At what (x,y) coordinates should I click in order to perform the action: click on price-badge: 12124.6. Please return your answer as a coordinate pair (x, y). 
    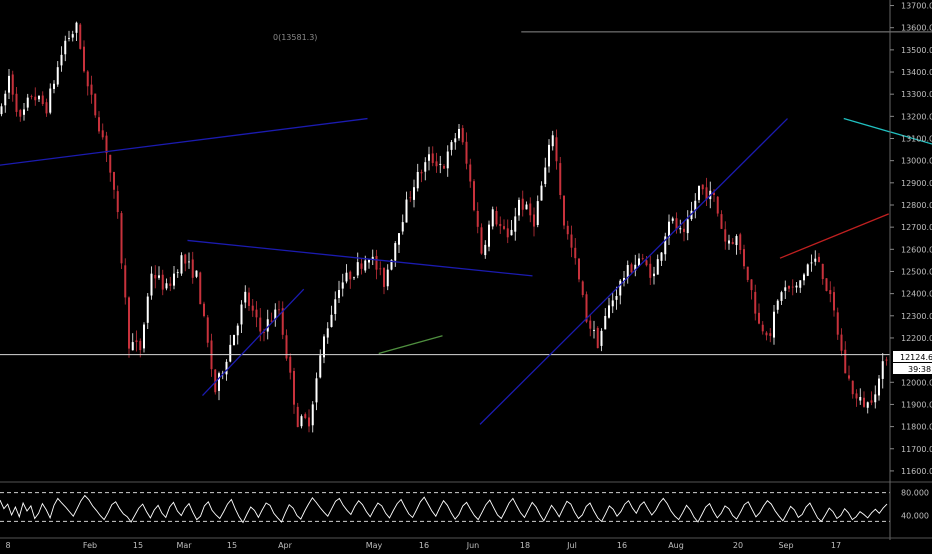
    Looking at the image, I should click on (916, 357).